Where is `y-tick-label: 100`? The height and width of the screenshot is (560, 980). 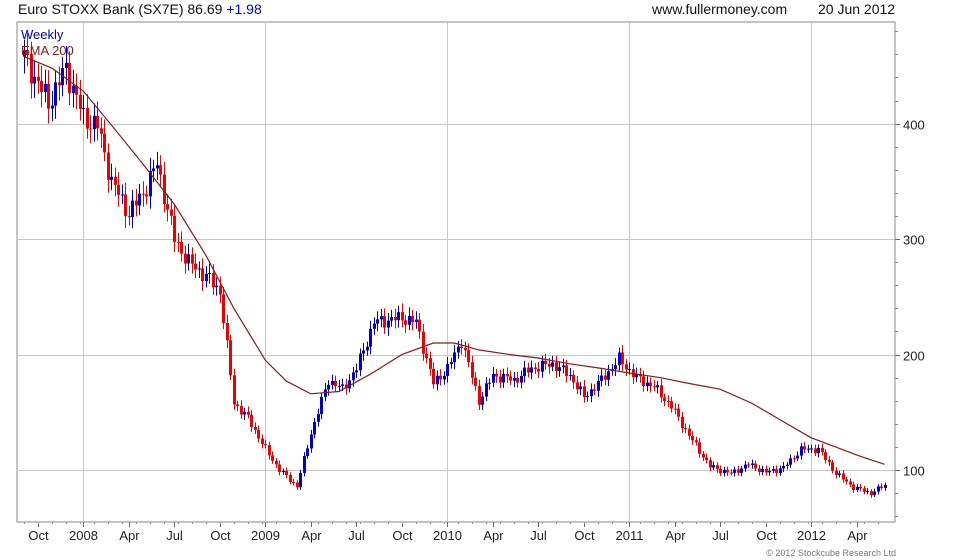
y-tick-label: 100 is located at coordinates (914, 471).